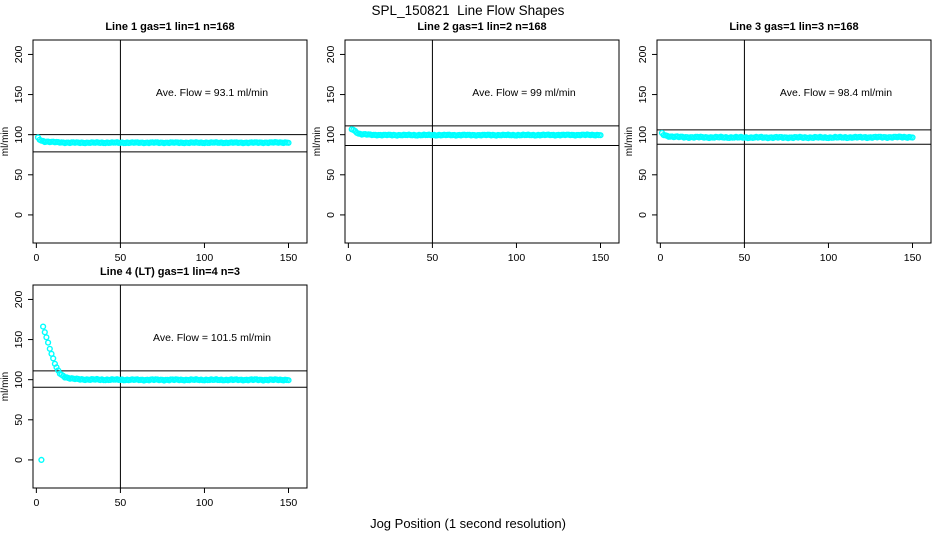  What do you see at coordinates (212, 93) in the screenshot?
I see `ave-flow-annotation: Ave. Flow = 93.1 ml/min` at bounding box center [212, 93].